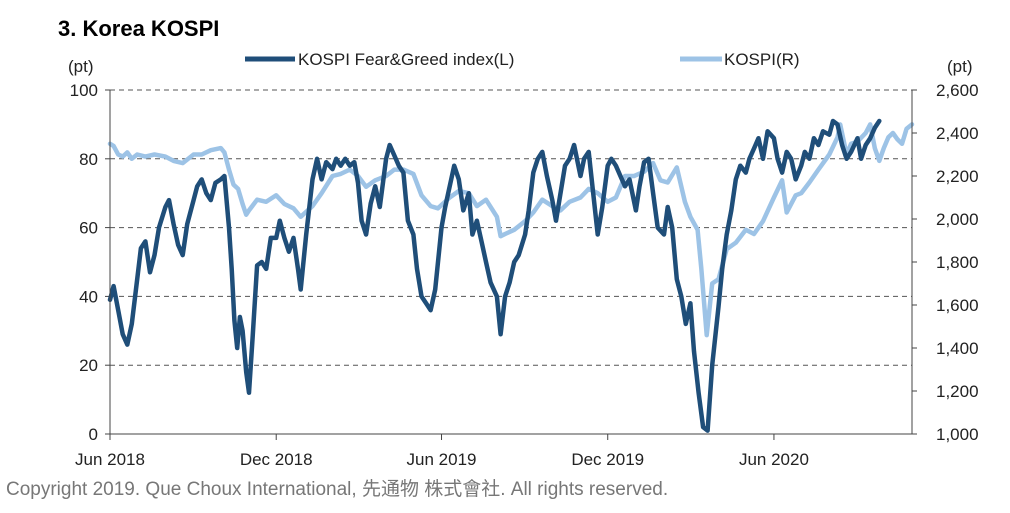 The width and height of the screenshot is (1010, 513). What do you see at coordinates (522, 59) in the screenshot?
I see `legend: KOSPI Fear&Greed index(L) KOSPI(R)` at bounding box center [522, 59].